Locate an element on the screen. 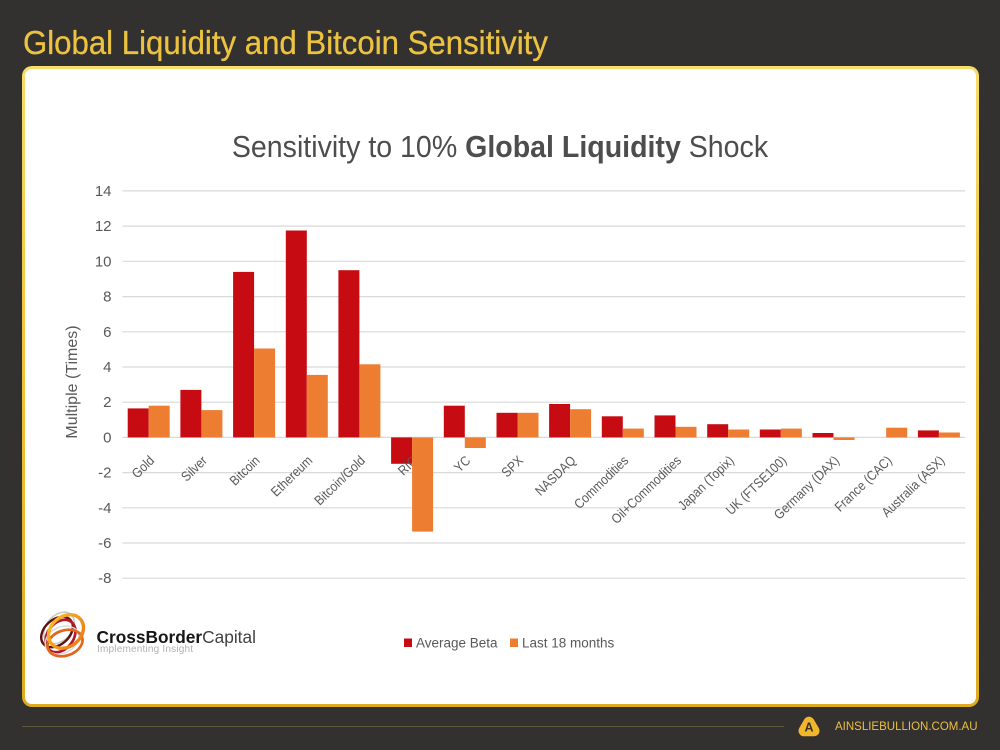 This screenshot has width=1000, height=750. svg-text: Bitcoin/Gold is located at coordinates (339, 480).